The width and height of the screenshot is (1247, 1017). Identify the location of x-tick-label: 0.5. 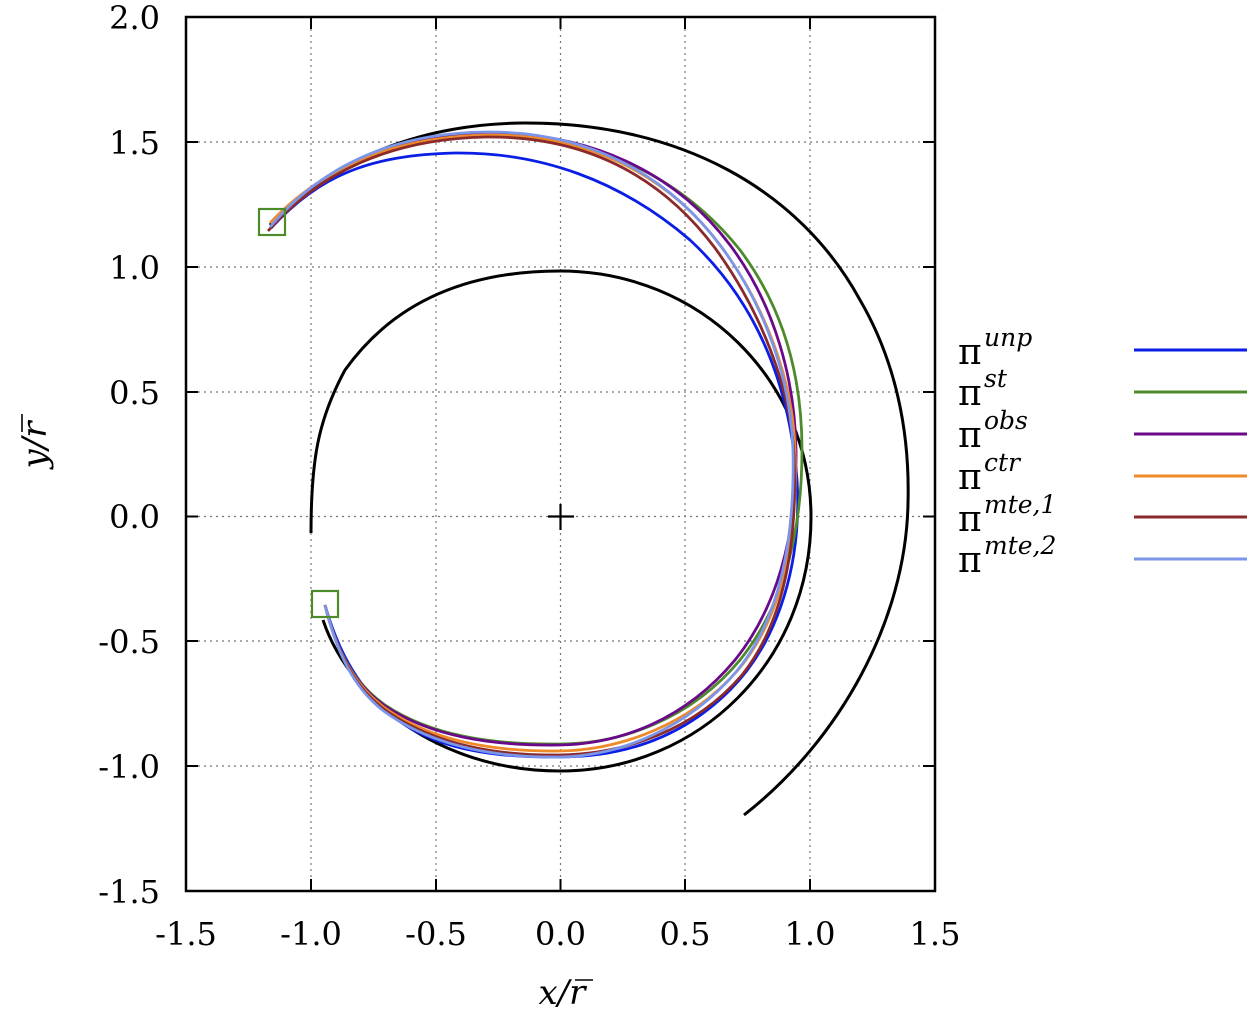
(685, 934).